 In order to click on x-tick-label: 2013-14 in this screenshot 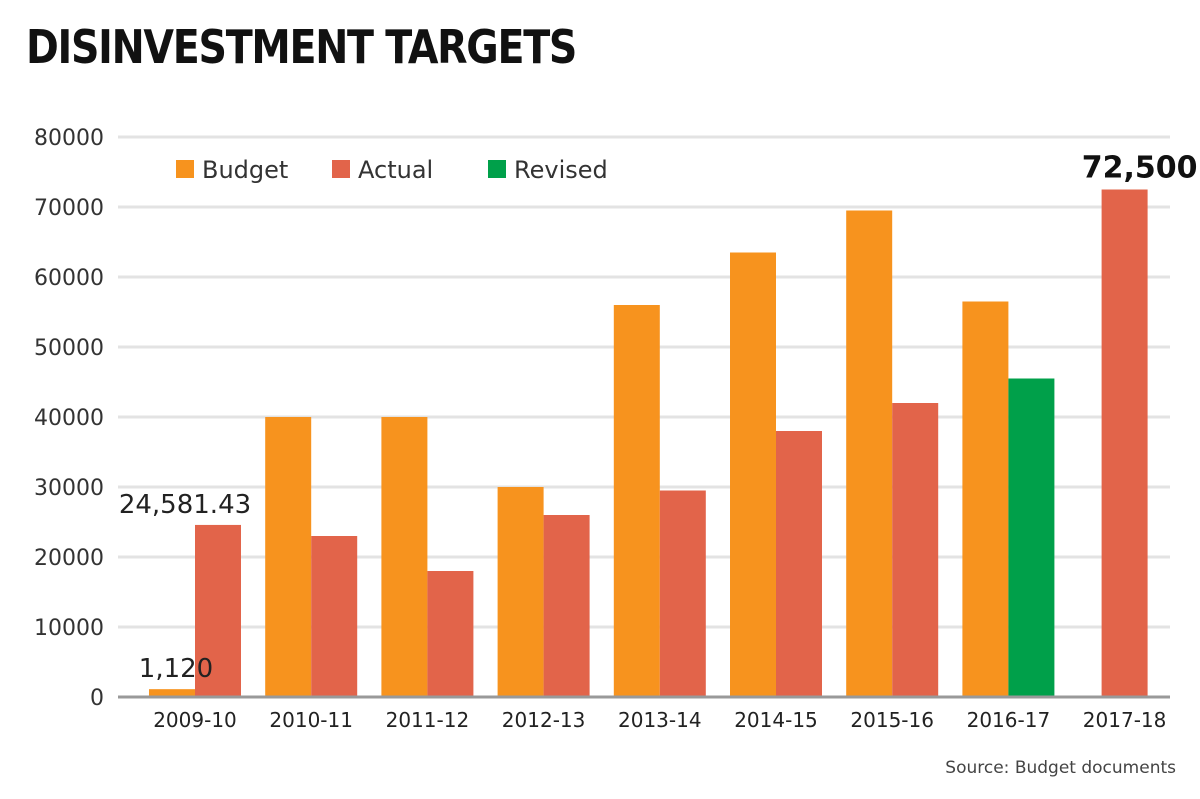, I will do `click(660, 720)`.